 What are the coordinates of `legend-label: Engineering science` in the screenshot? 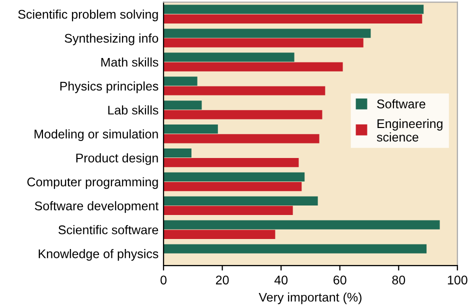 It's located at (409, 130).